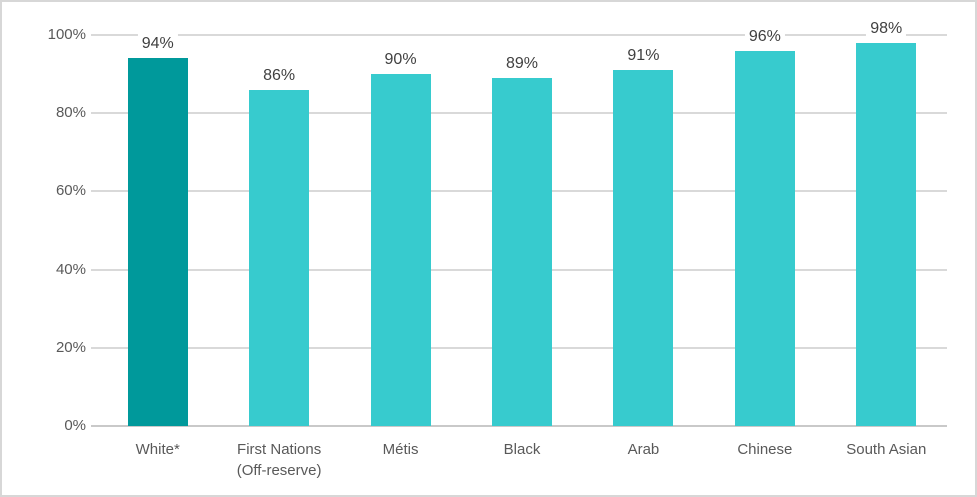 The height and width of the screenshot is (497, 977). I want to click on bar-value-label: 91%, so click(643, 56).